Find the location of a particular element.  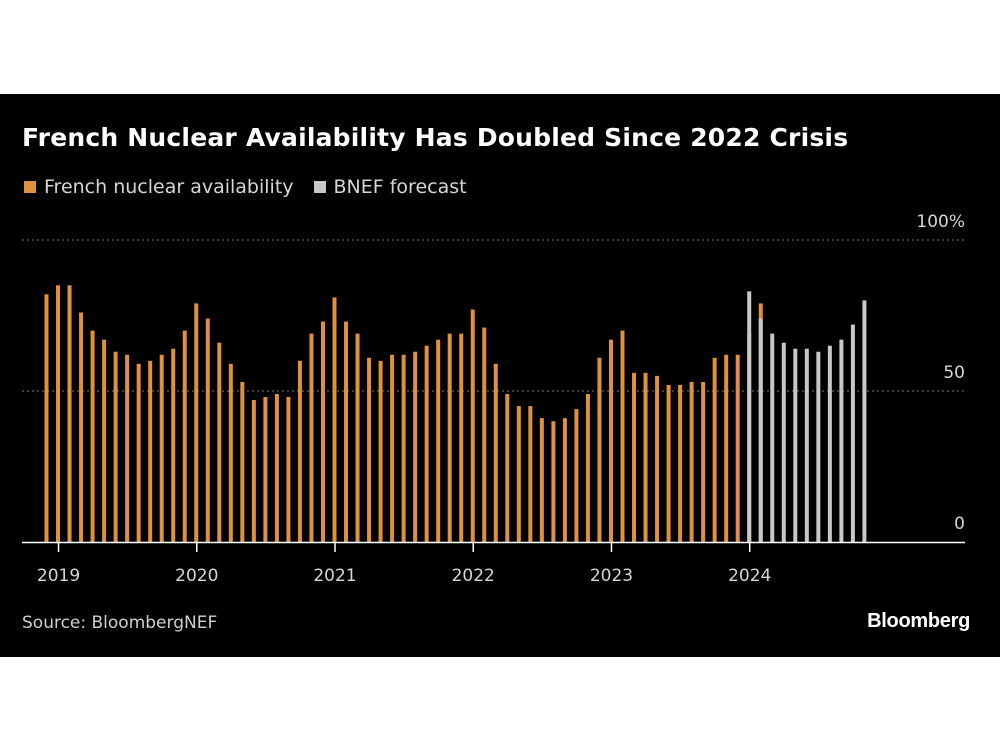

legend-label-forecast: BNEF forecast is located at coordinates (400, 187).